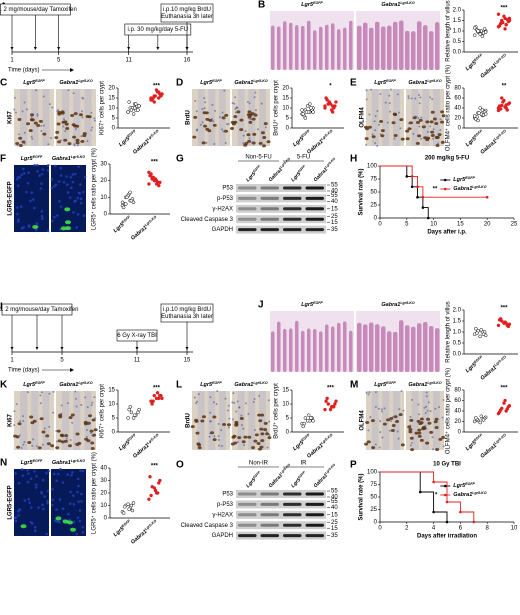 The width and height of the screenshot is (520, 615). What do you see at coordinates (457, 11) in the screenshot?
I see `y-tick-label: 2.0` at bounding box center [457, 11].